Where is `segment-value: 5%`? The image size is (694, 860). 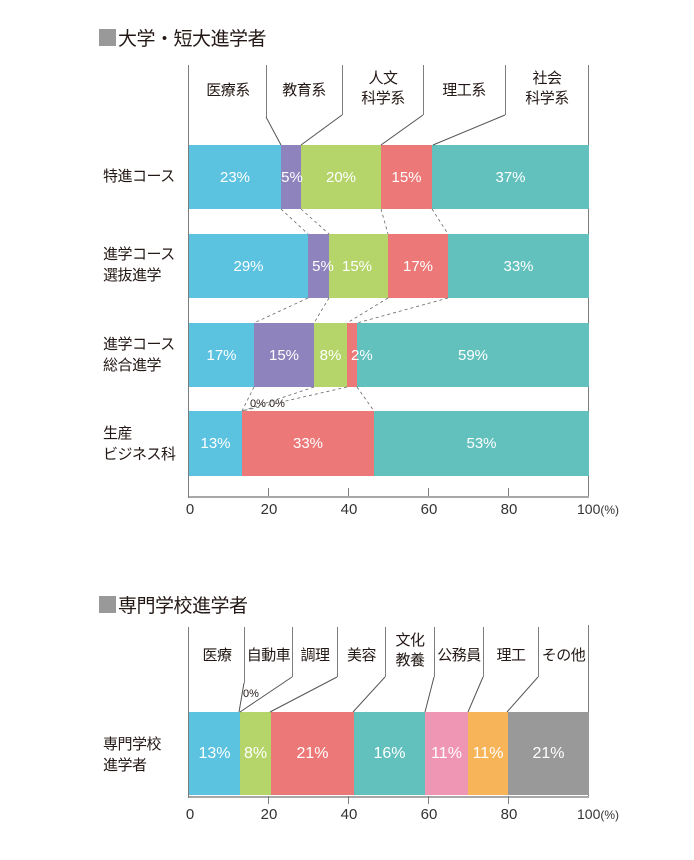
segment-value: 5% is located at coordinates (292, 177).